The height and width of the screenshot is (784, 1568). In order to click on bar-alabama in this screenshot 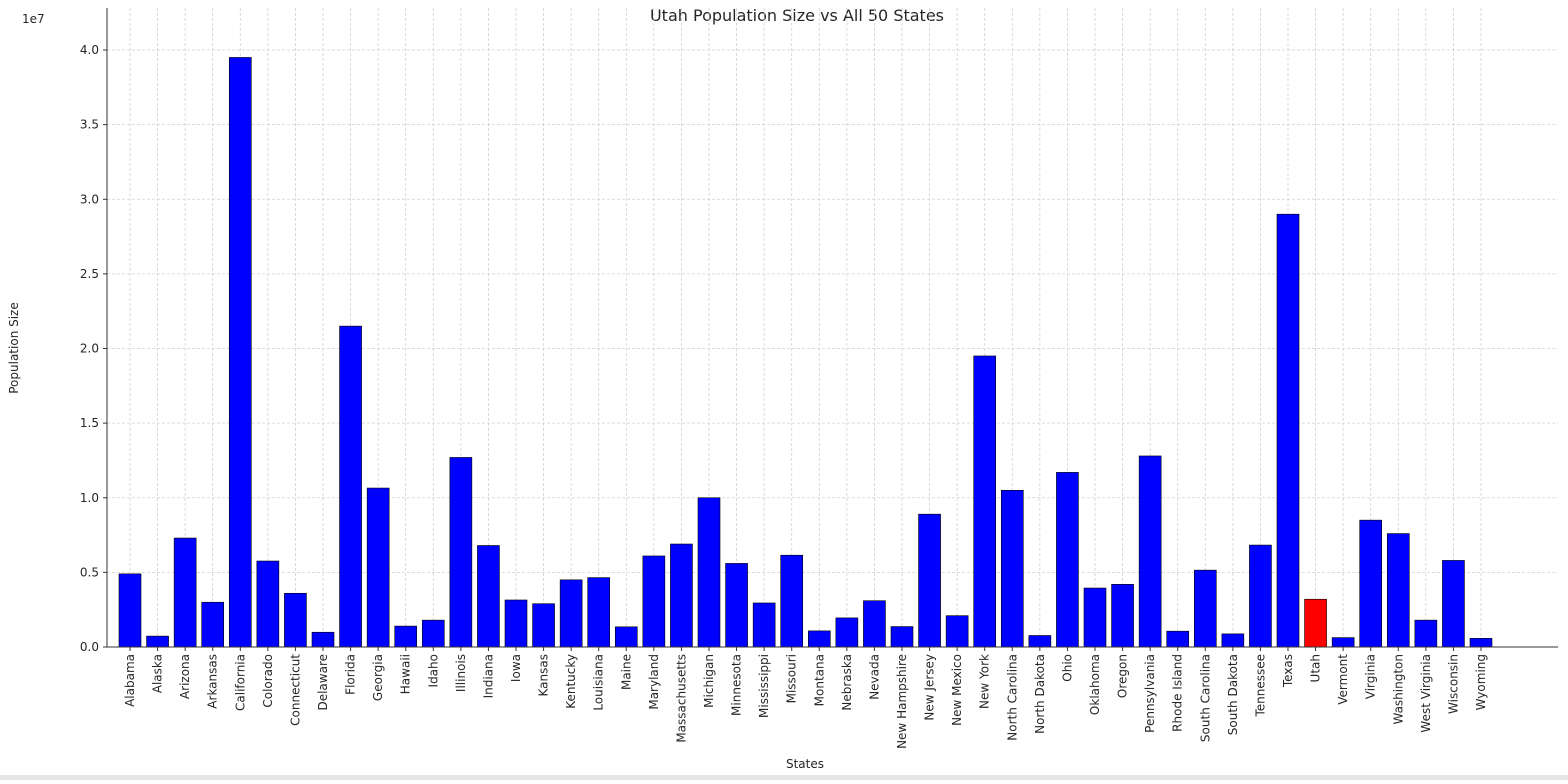, I will do `click(130, 610)`.